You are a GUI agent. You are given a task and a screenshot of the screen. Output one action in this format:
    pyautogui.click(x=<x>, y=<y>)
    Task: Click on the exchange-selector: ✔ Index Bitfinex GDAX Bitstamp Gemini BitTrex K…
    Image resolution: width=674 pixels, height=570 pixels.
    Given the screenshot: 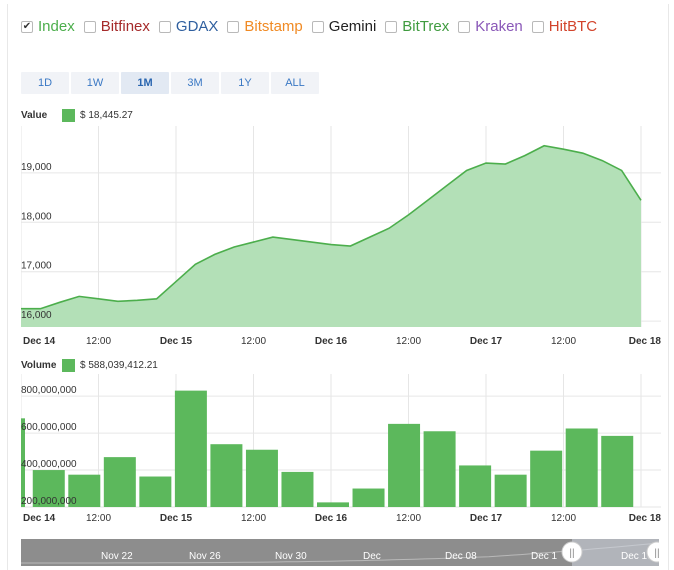 What is the action you would take?
    pyautogui.click(x=313, y=27)
    